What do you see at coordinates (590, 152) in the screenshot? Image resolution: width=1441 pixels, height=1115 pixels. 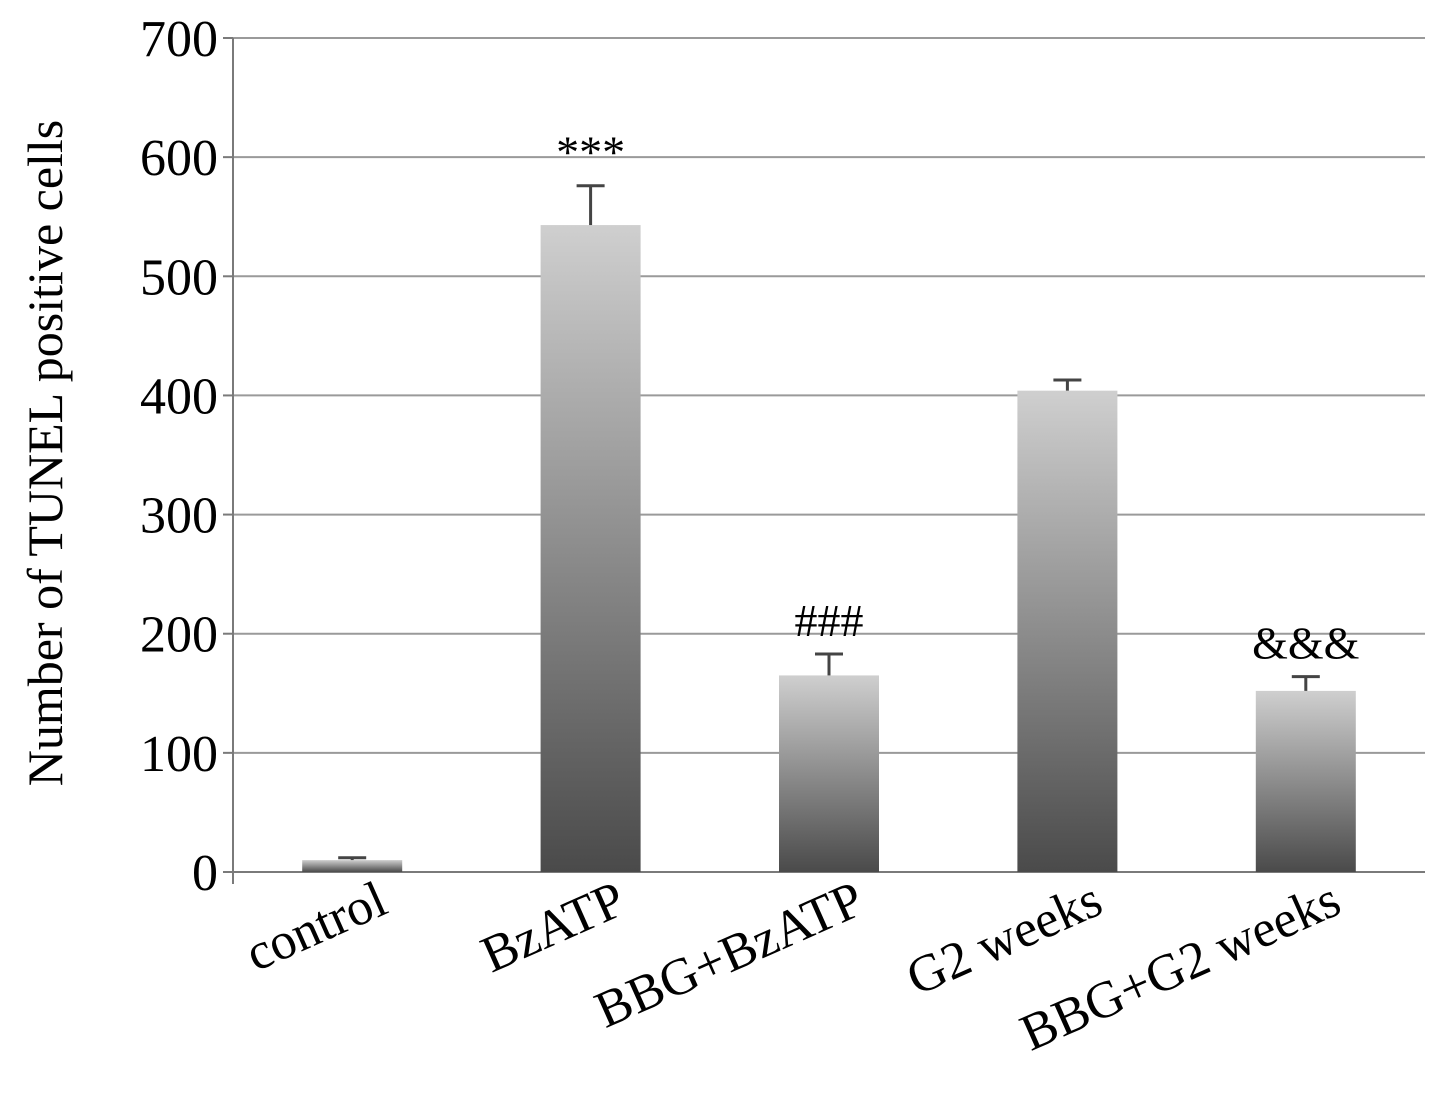 I see `significance-marker: ***` at bounding box center [590, 152].